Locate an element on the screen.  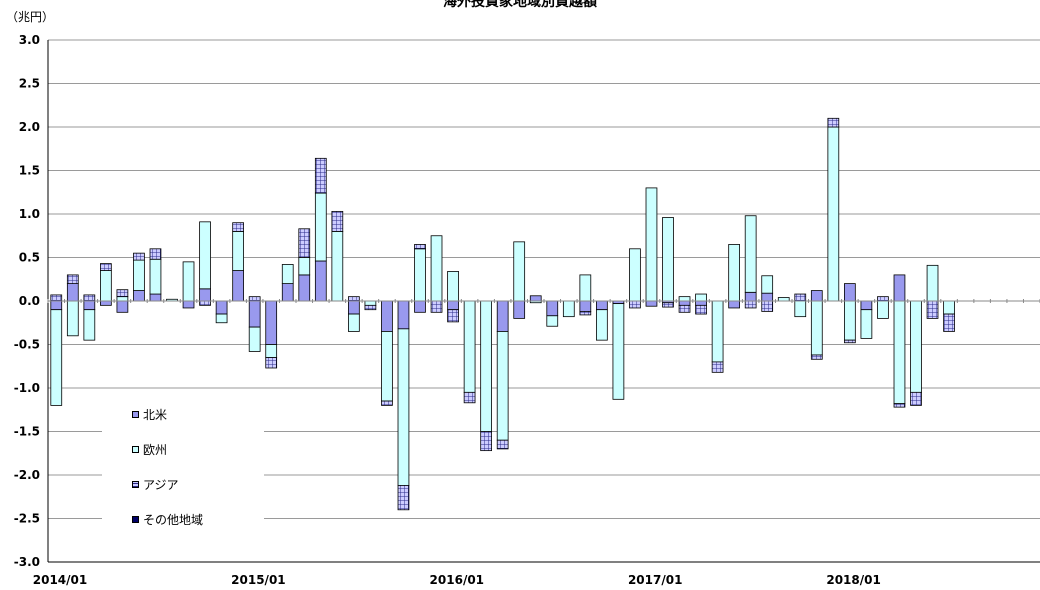
y-tick-label: -1.5 is located at coordinates (27, 432).